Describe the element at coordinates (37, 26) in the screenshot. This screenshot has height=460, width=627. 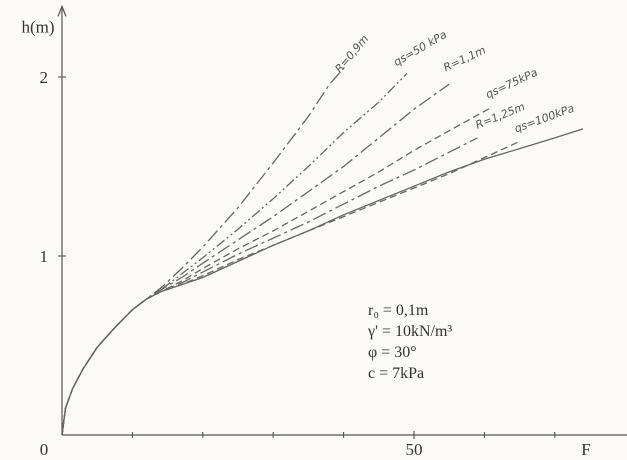
I see `y-axis-label: h(m)` at that location.